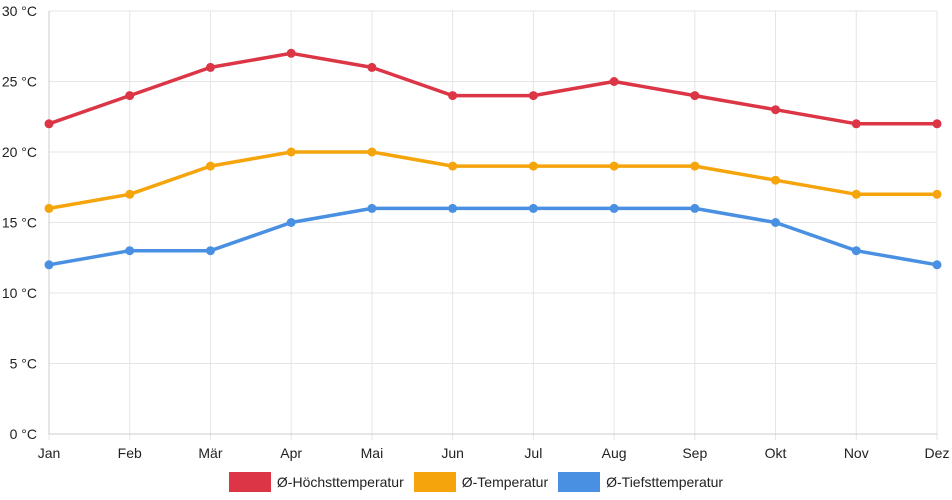 Image resolution: width=952 pixels, height=500 pixels. I want to click on legend-label-max: Ø-Höchsttemperatur, so click(340, 482).